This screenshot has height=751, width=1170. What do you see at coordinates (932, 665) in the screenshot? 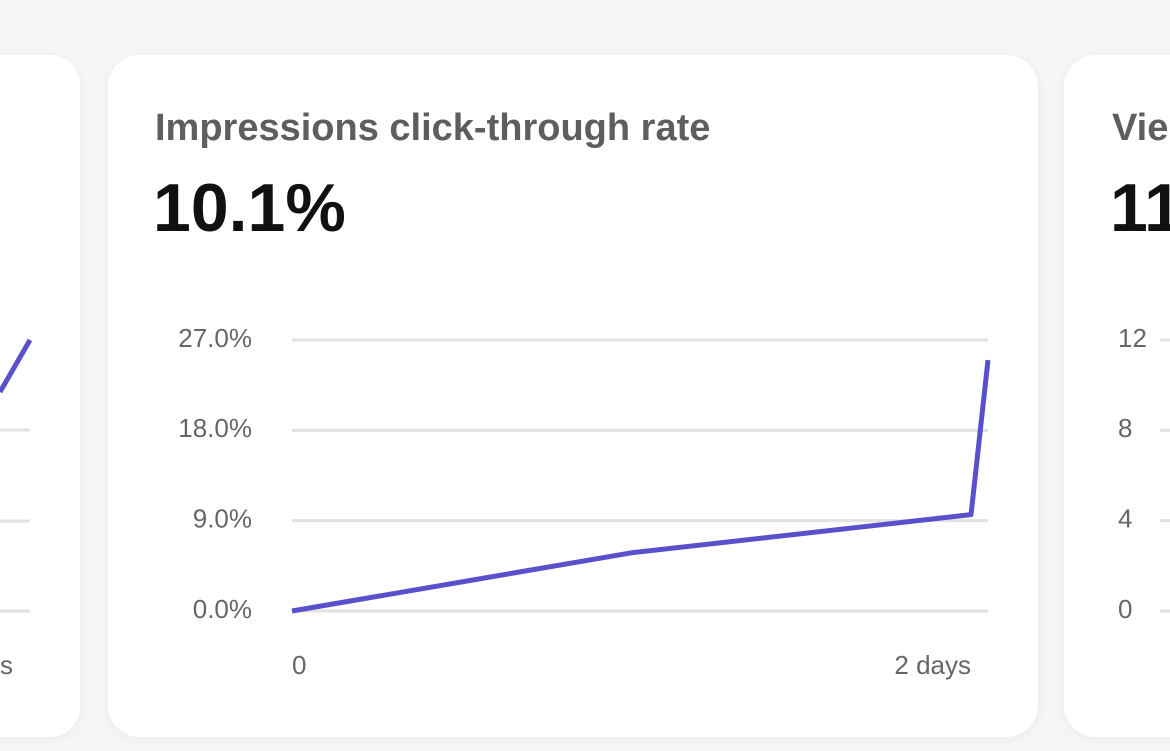
I see `x-tick-label: 2 days` at bounding box center [932, 665].